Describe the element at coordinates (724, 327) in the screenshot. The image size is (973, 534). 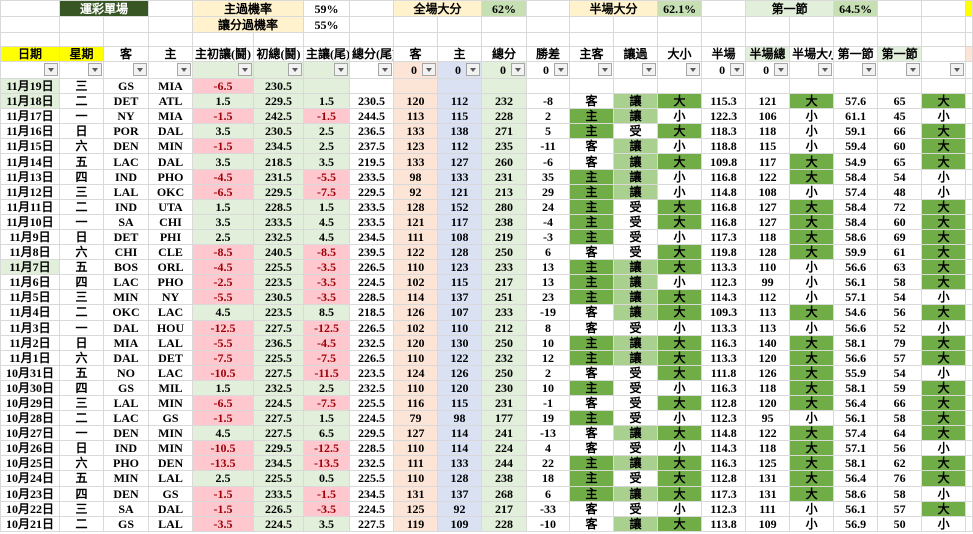
I see `cell-half-line: 113.3` at that location.